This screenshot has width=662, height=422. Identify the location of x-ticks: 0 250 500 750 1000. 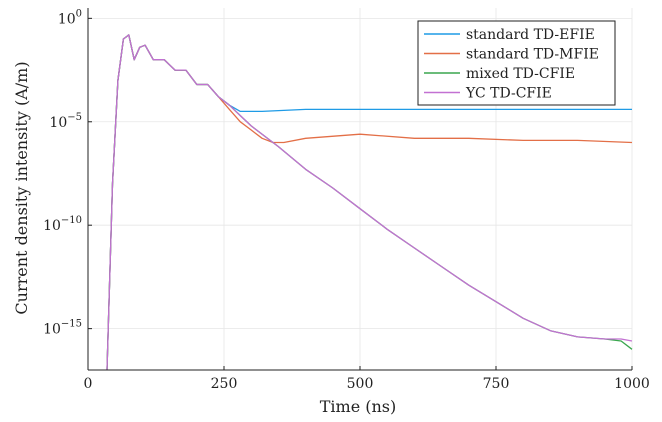
(367, 379).